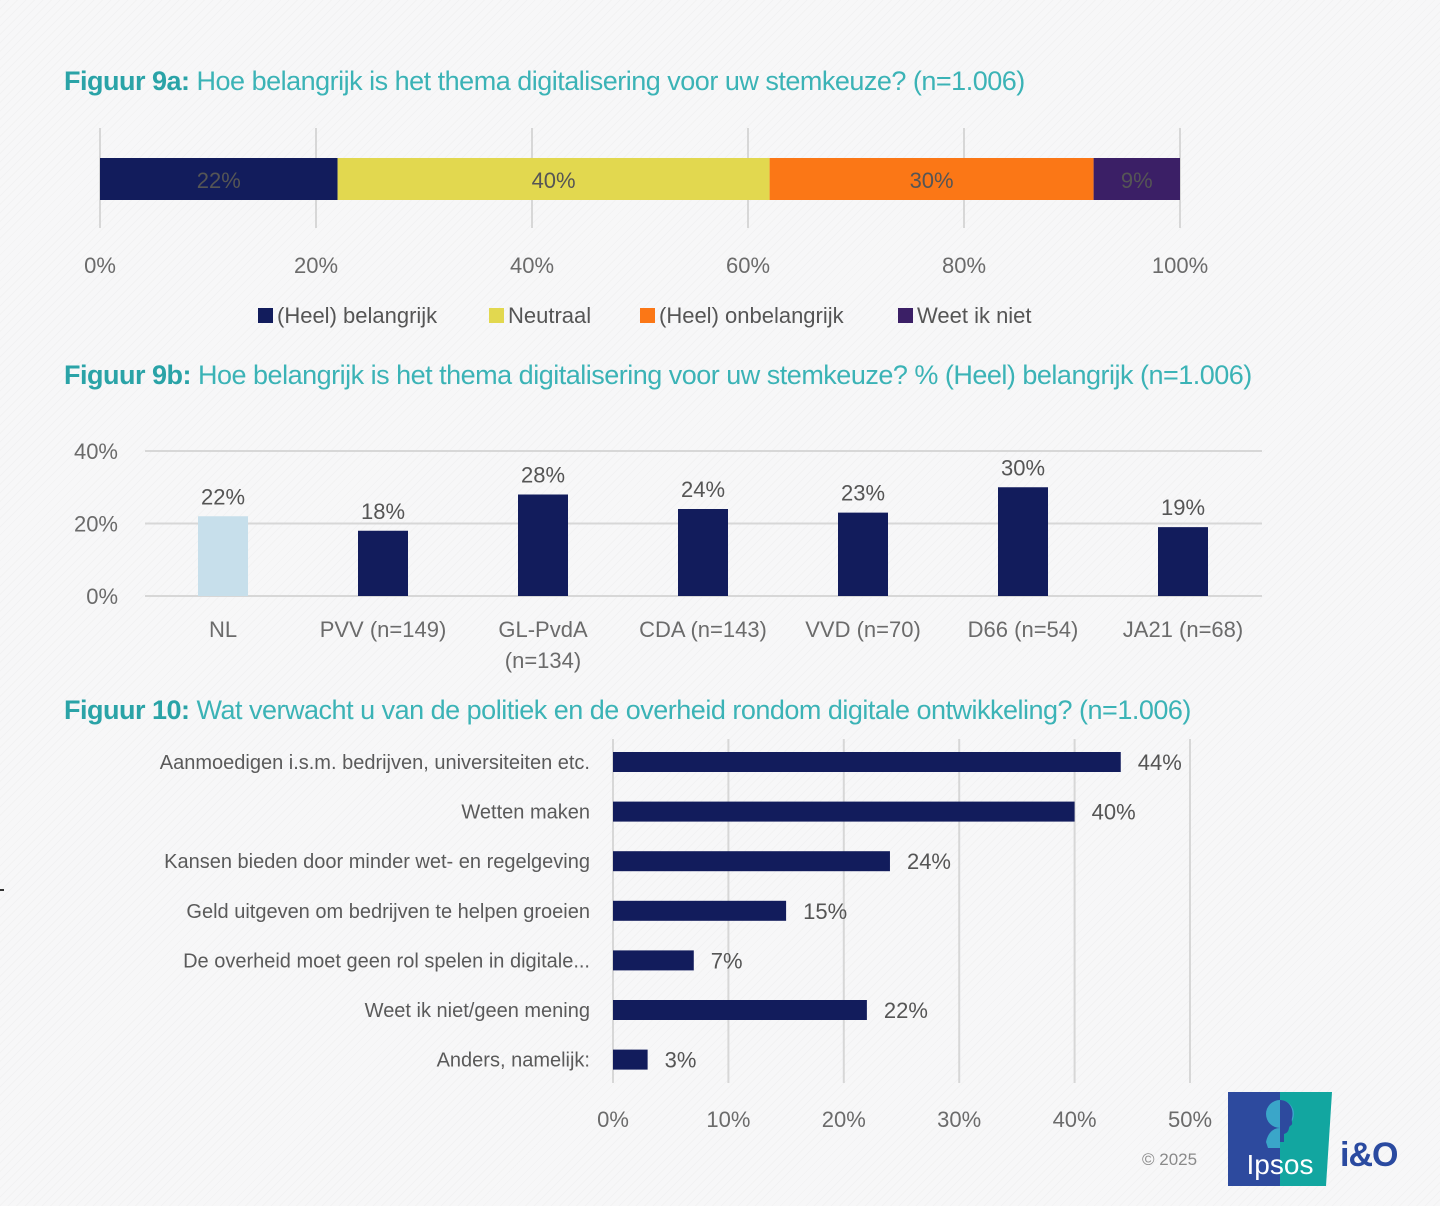 The width and height of the screenshot is (1440, 1206). I want to click on fig10-category-label: Wetten maken, so click(525, 813).